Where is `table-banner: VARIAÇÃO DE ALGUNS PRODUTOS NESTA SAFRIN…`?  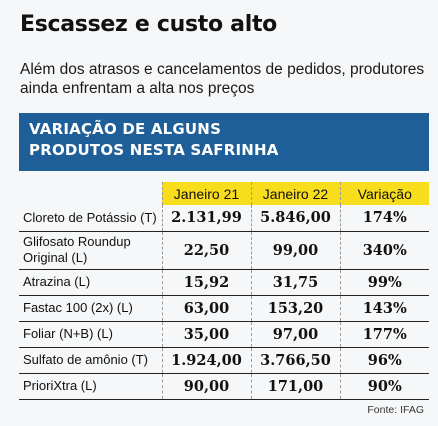
table-banner: VARIAÇÃO DE ALGUNS PRODUTOS NESTA SAFRIN… is located at coordinates (224, 142).